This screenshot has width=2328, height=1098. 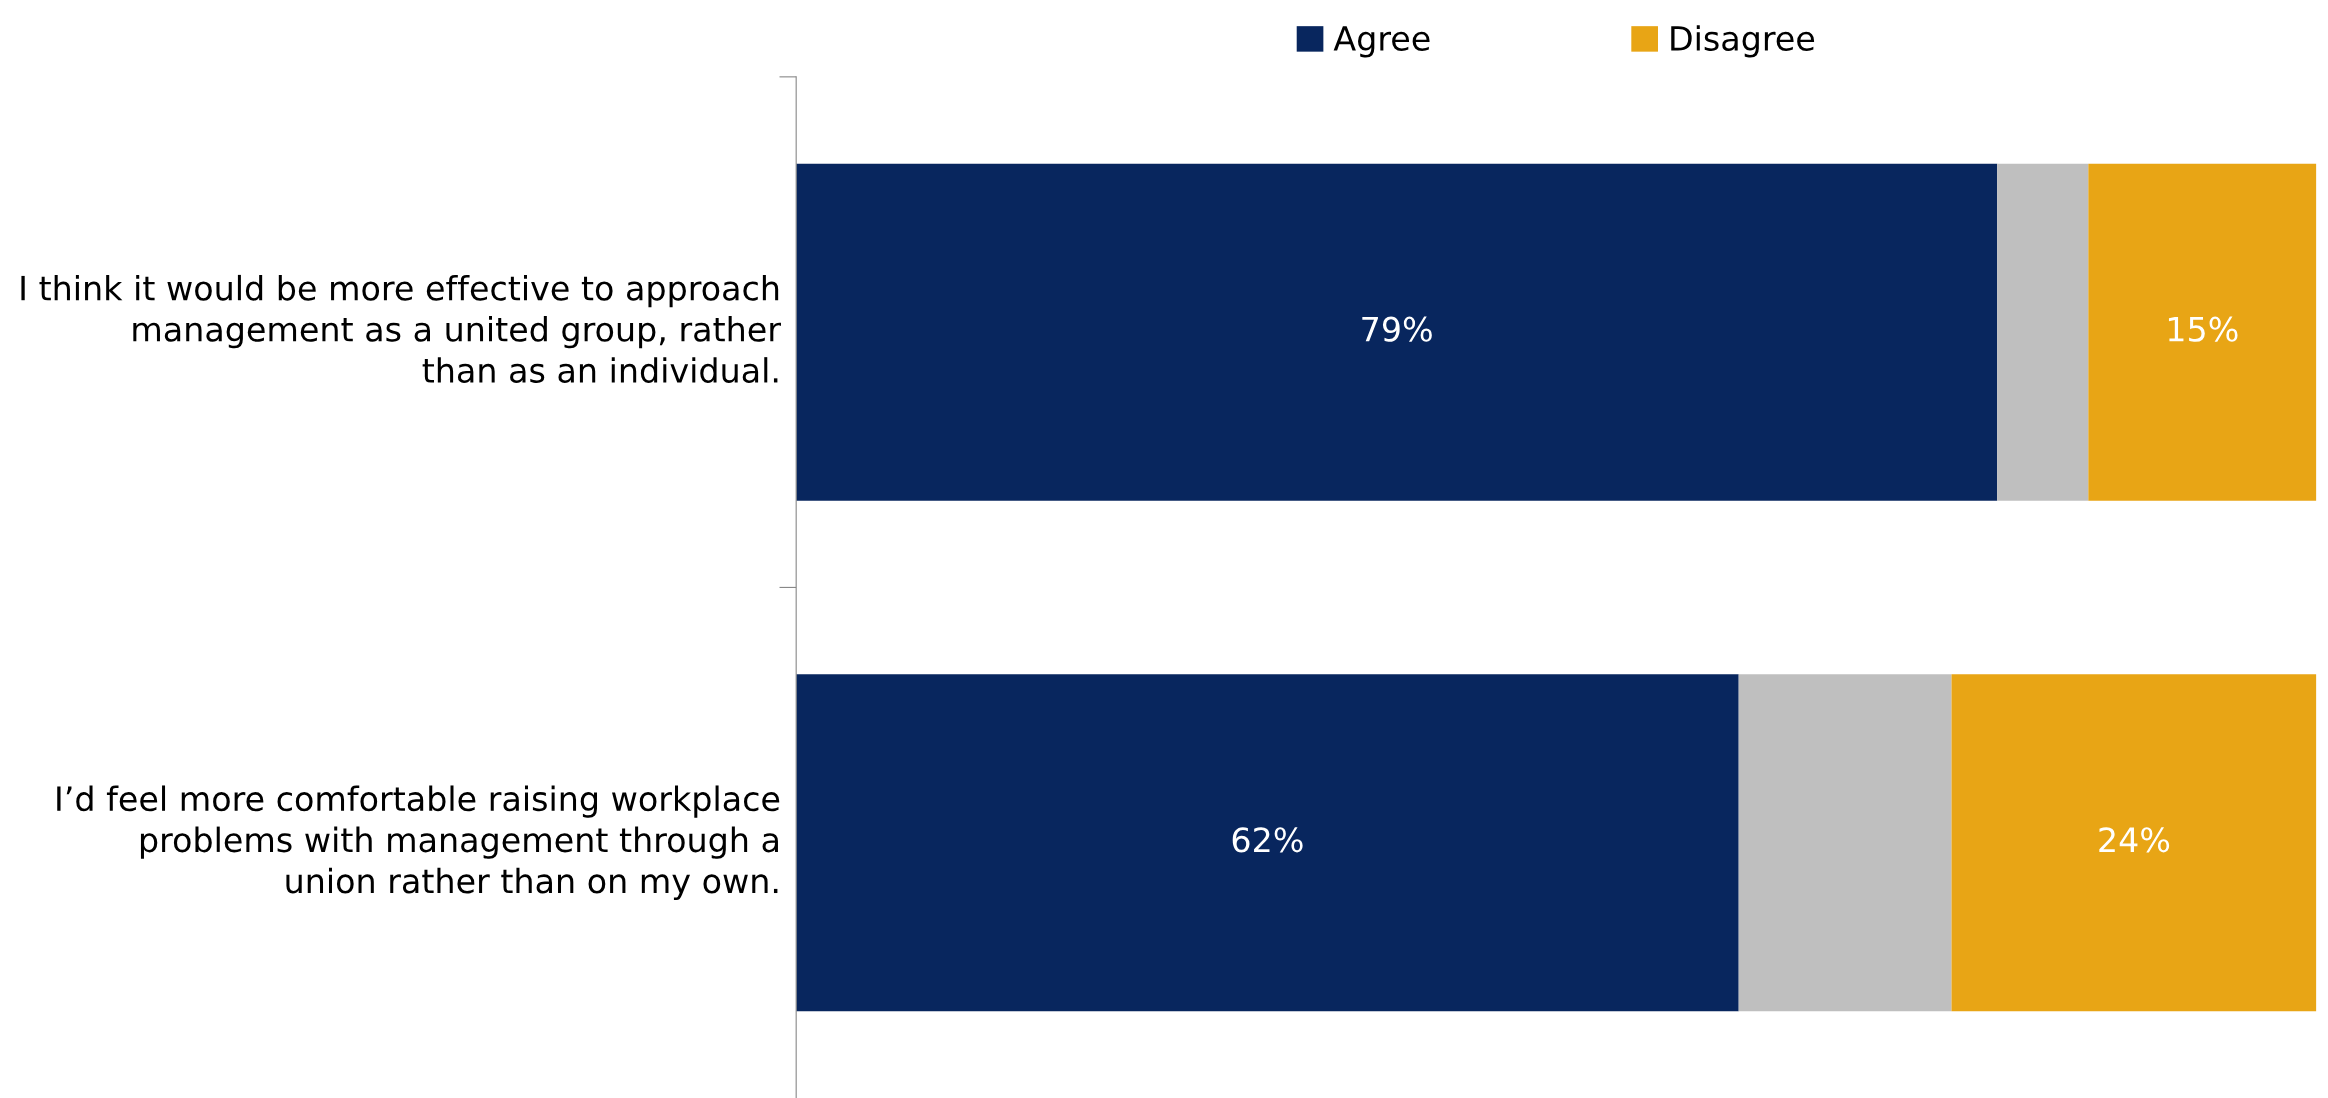 I want to click on data-label: 79%, so click(x=1397, y=329).